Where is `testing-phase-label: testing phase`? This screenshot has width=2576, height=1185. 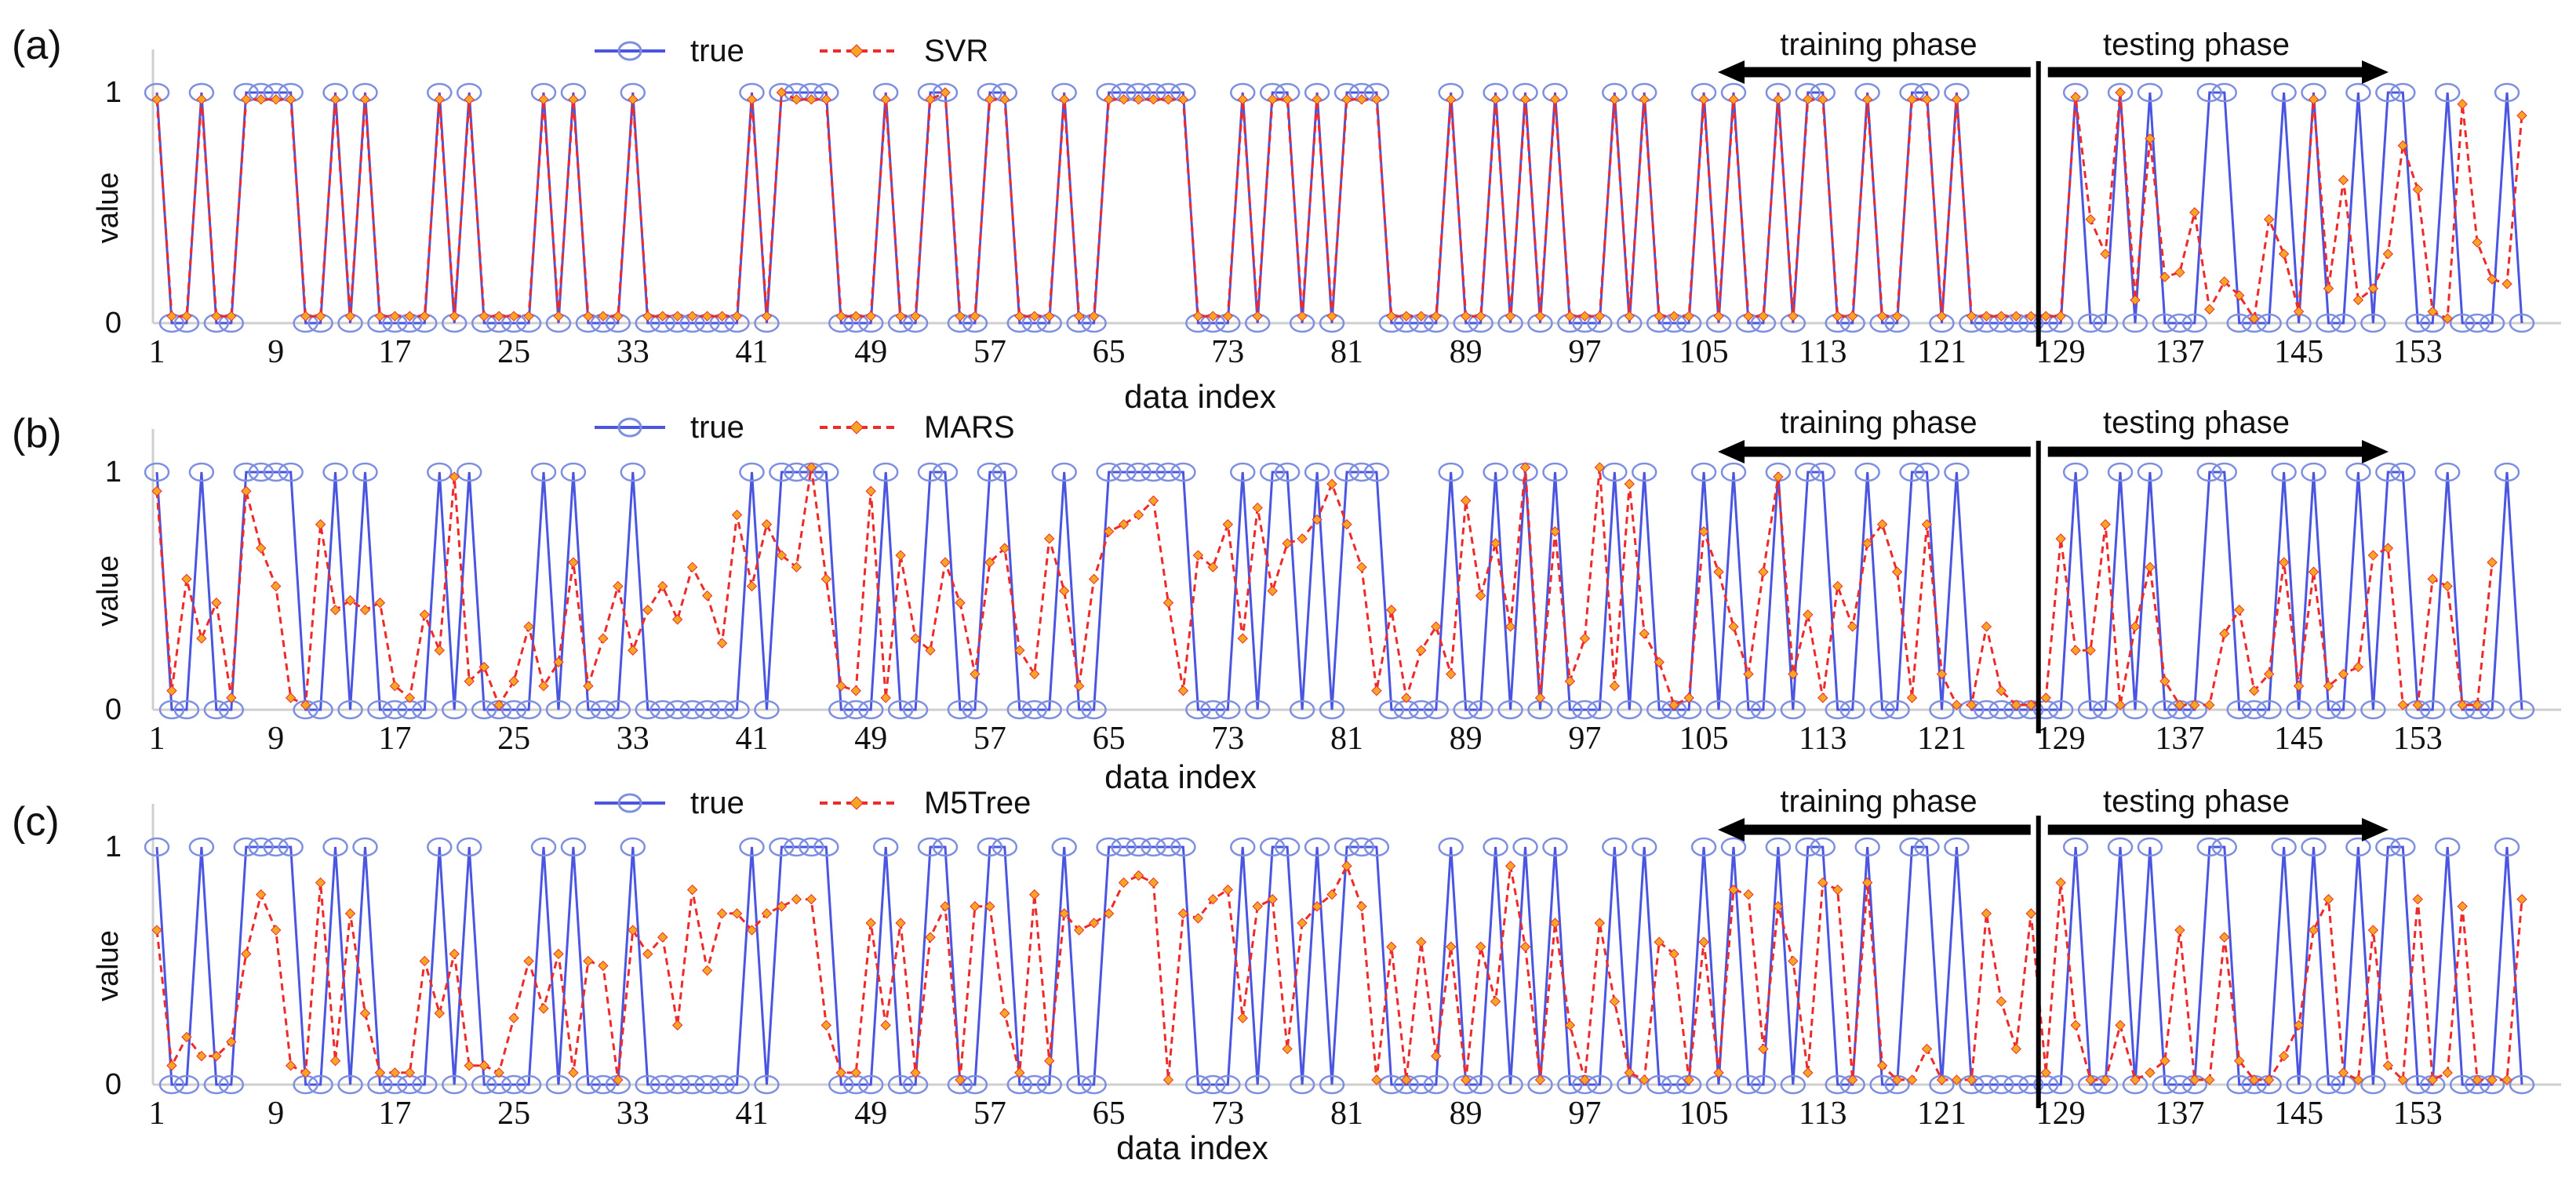 testing-phase-label: testing phase is located at coordinates (2196, 44).